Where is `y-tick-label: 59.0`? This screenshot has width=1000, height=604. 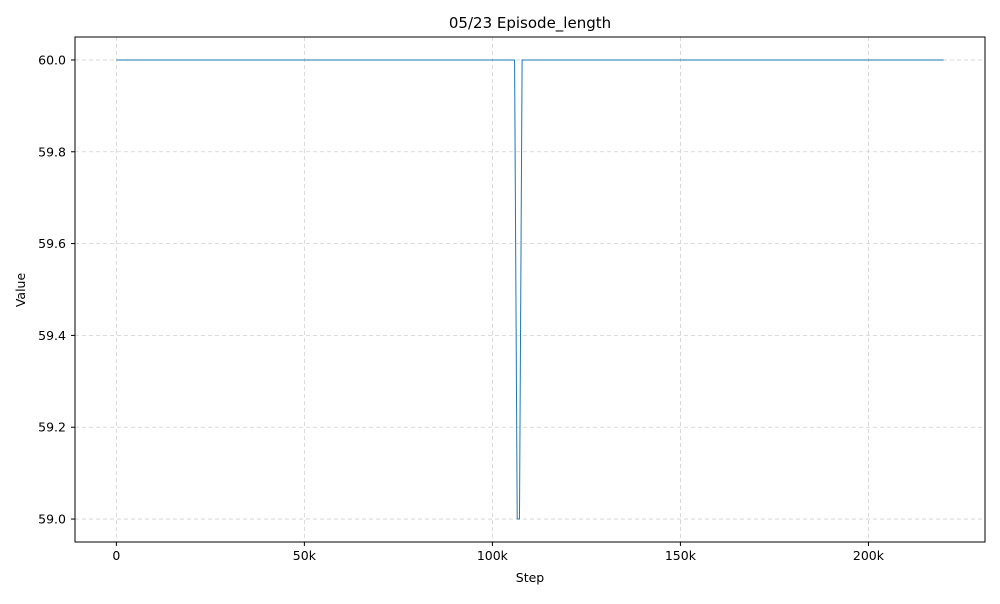
y-tick-label: 59.0 is located at coordinates (52, 519).